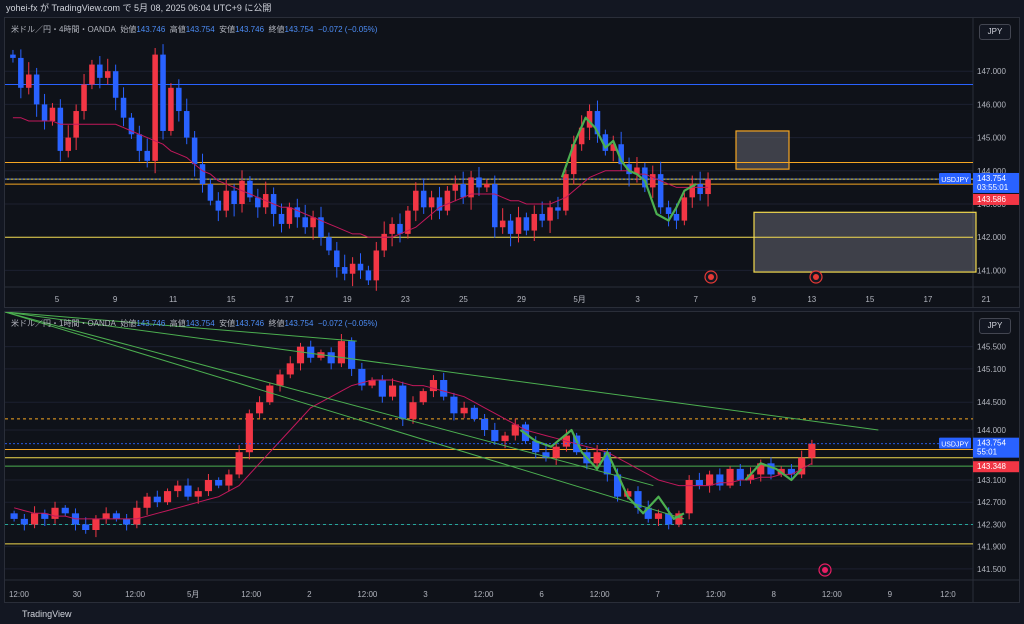  Describe the element at coordinates (115, 299) in the screenshot. I see `time-tick-label: 9` at that location.